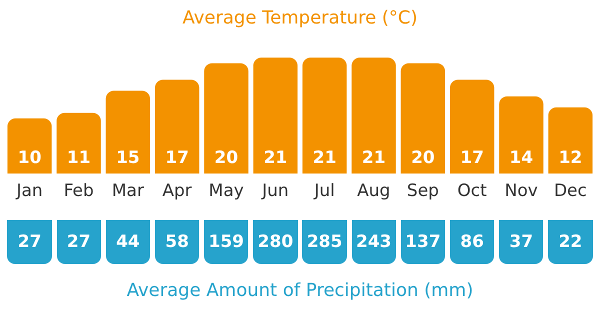  I want to click on data-label: 137, so click(423, 242).